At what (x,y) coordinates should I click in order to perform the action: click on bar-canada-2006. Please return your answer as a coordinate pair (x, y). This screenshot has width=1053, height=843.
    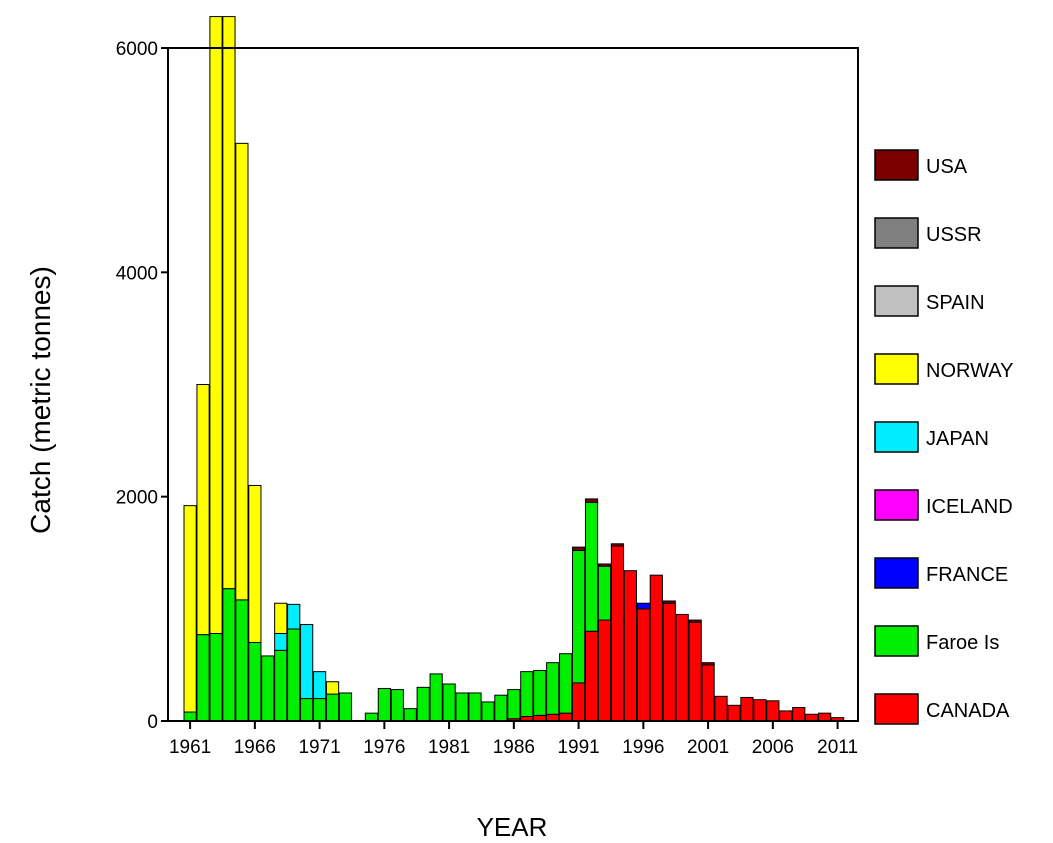
    Looking at the image, I should click on (773, 711).